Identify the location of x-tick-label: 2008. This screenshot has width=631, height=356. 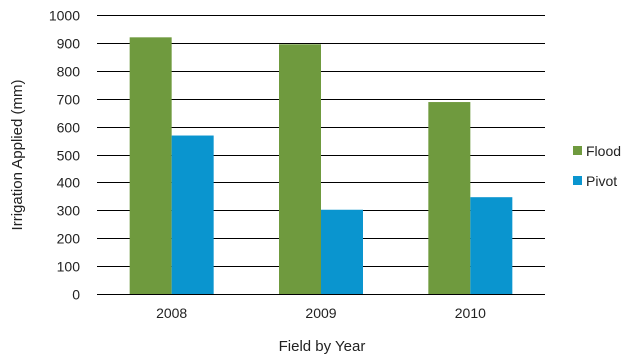
(171, 313).